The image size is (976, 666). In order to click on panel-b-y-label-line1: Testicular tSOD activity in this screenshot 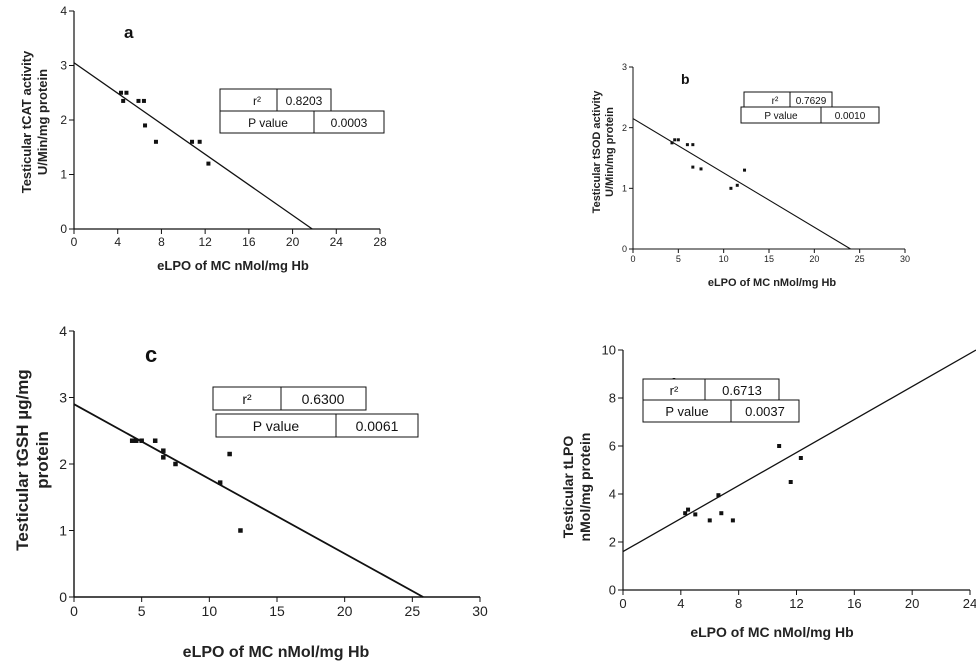, I will do `click(597, 152)`.